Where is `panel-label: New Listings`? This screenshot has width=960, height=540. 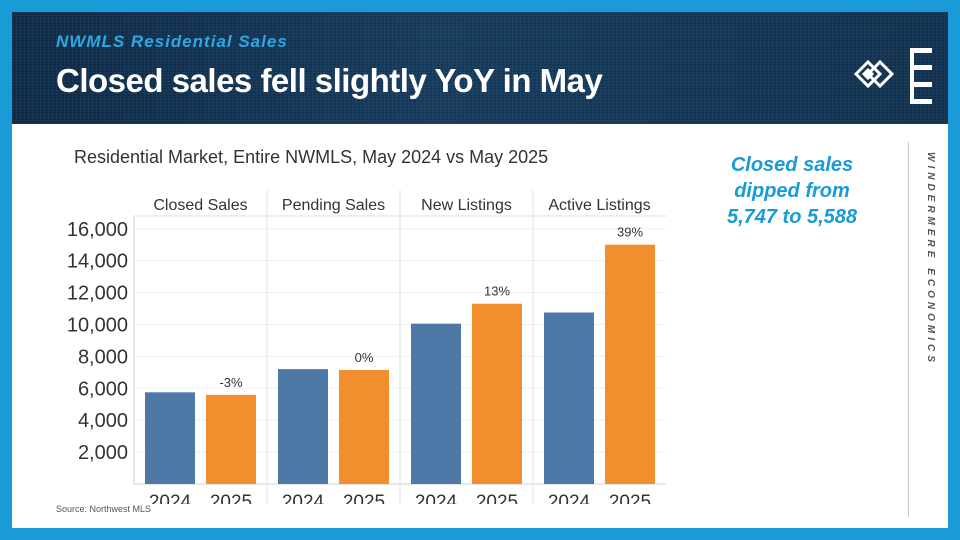
panel-label: New Listings is located at coordinates (466, 205).